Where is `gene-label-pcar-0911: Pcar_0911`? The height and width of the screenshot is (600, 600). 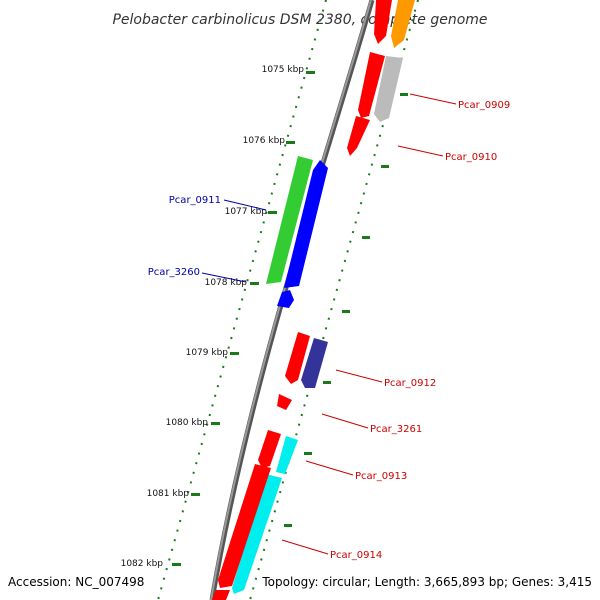 gene-label-pcar-0911: Pcar_0911 is located at coordinates (195, 200).